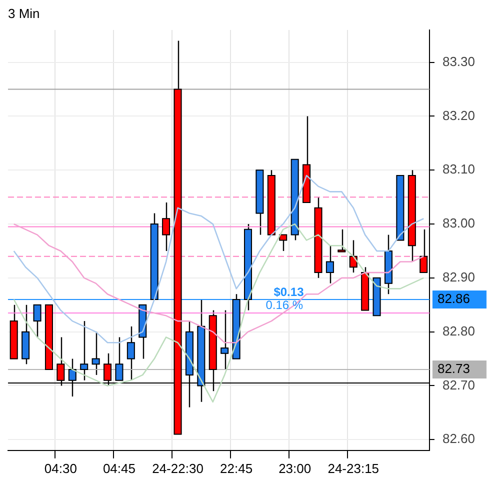 This screenshot has height=488, width=487. I want to click on annotation: $0.13, so click(289, 291).